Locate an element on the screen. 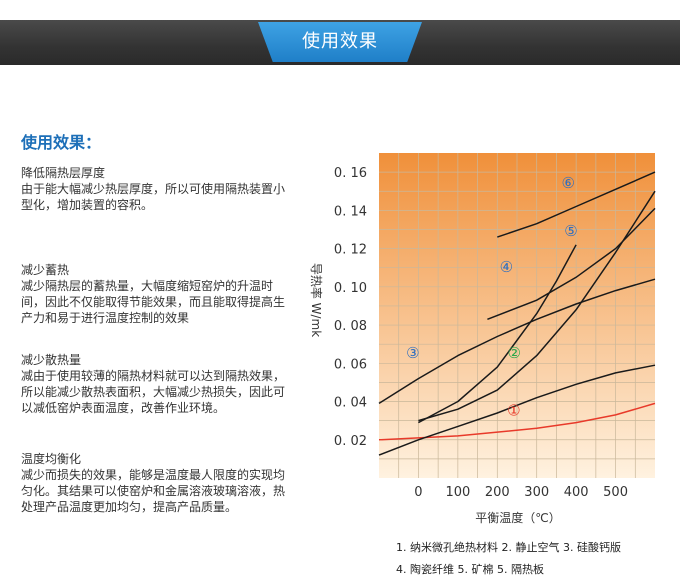 The height and width of the screenshot is (581, 680). y-axis-label: 导热率 W/mk is located at coordinates (316, 300).